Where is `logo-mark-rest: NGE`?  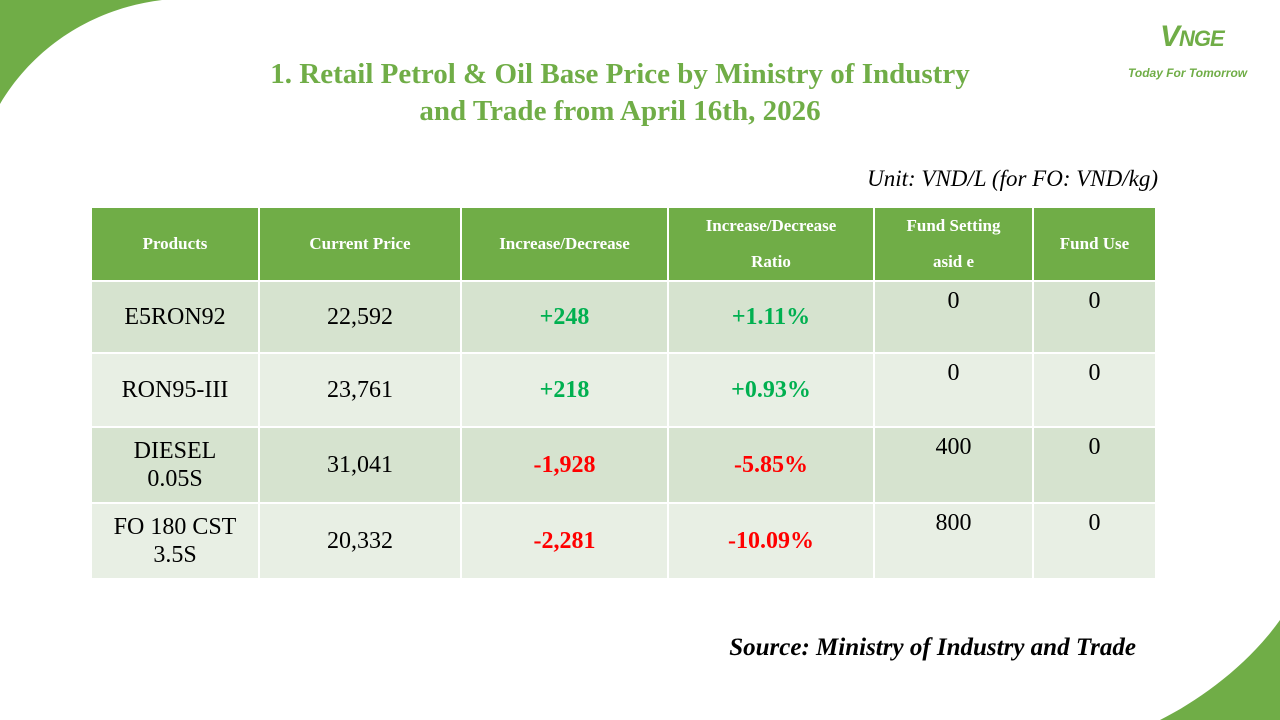 logo-mark-rest: NGE is located at coordinates (1202, 38).